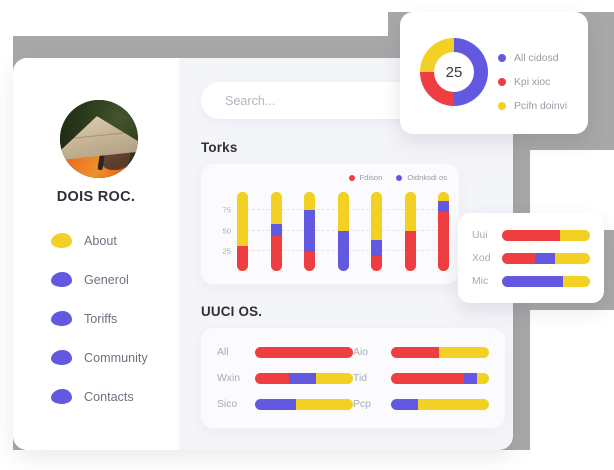  I want to click on sidebar-item-label: Community, so click(116, 357).